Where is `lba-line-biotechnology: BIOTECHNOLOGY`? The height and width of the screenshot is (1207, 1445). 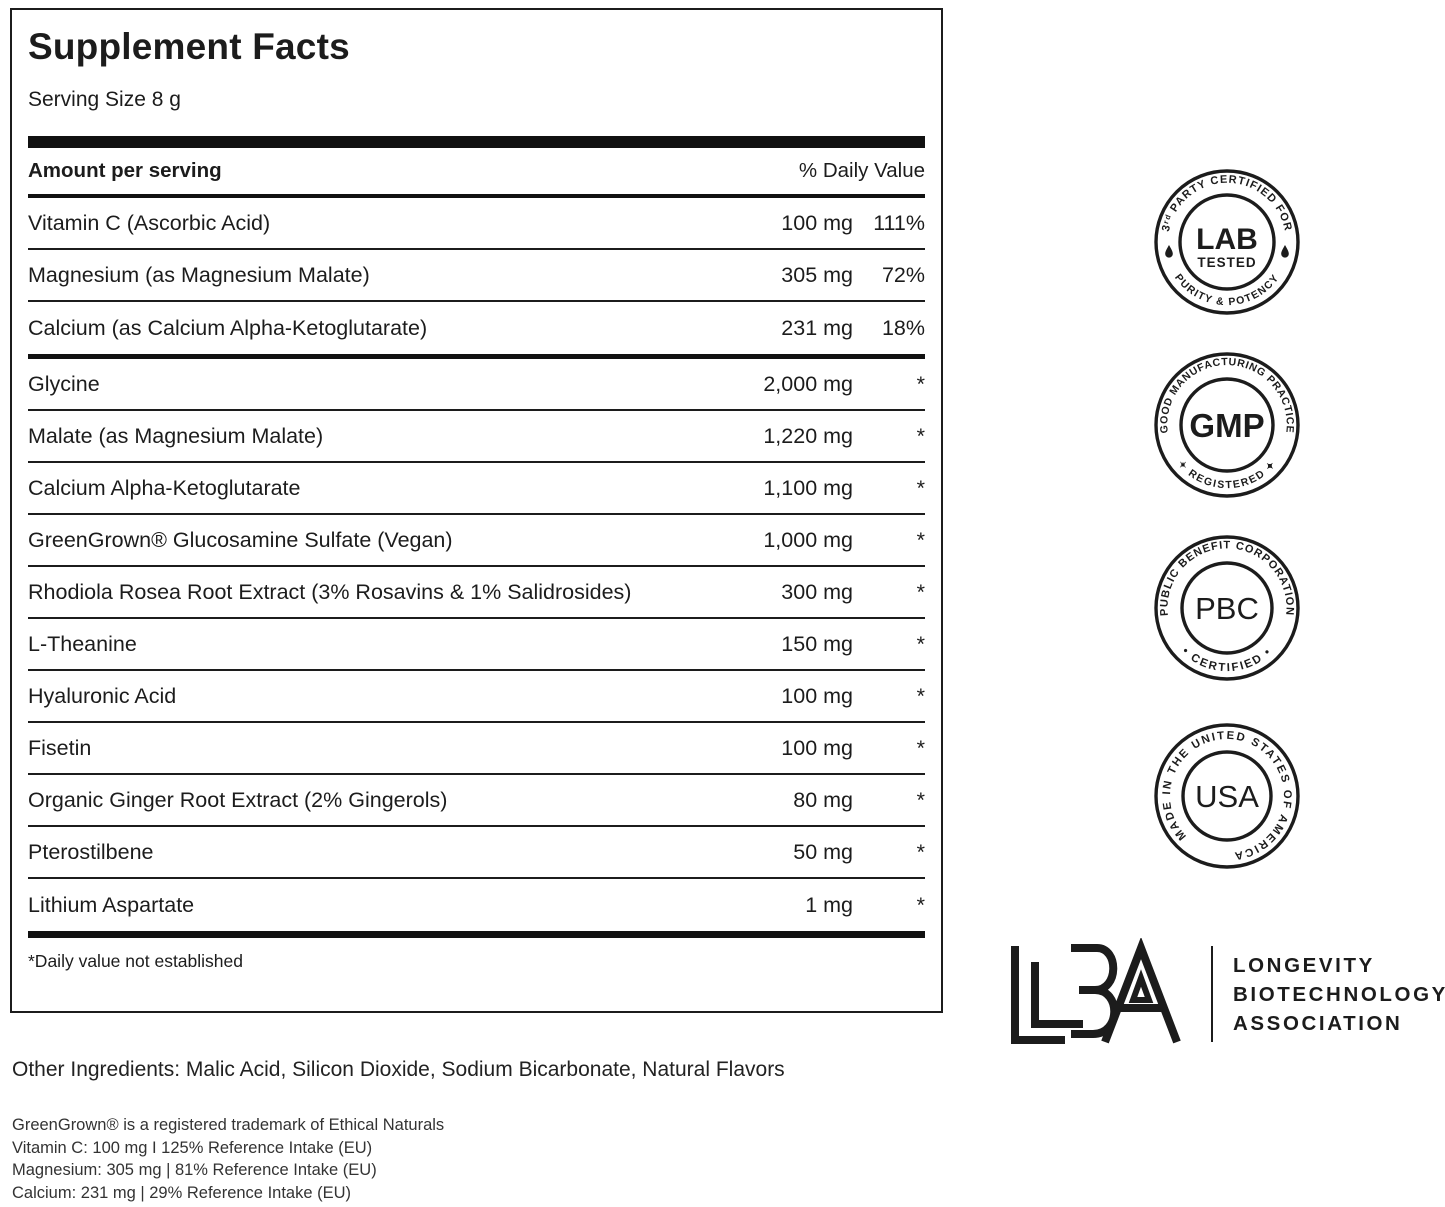
lba-line-biotechnology: BIOTECHNOLOGY is located at coordinates (1339, 994).